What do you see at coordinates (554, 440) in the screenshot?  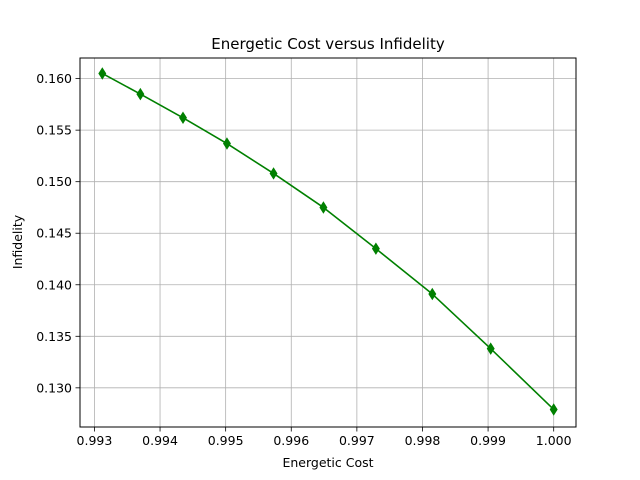 I see `x-tick-label: 1.000` at bounding box center [554, 440].